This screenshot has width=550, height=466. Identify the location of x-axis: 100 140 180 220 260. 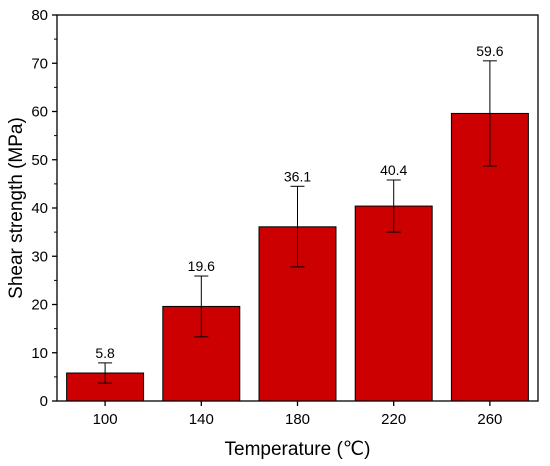
(297, 414).